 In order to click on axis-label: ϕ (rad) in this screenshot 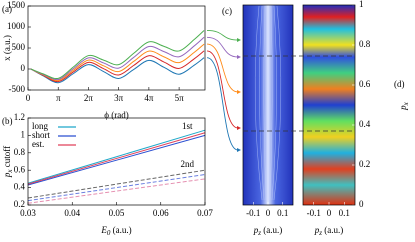, I will do `click(116, 115)`.